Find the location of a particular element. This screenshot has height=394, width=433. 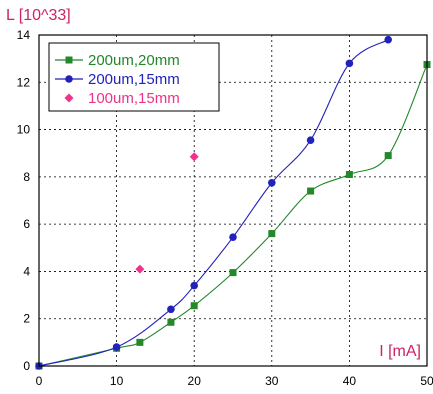

x-axis-label: I [mA] is located at coordinates (400, 351).